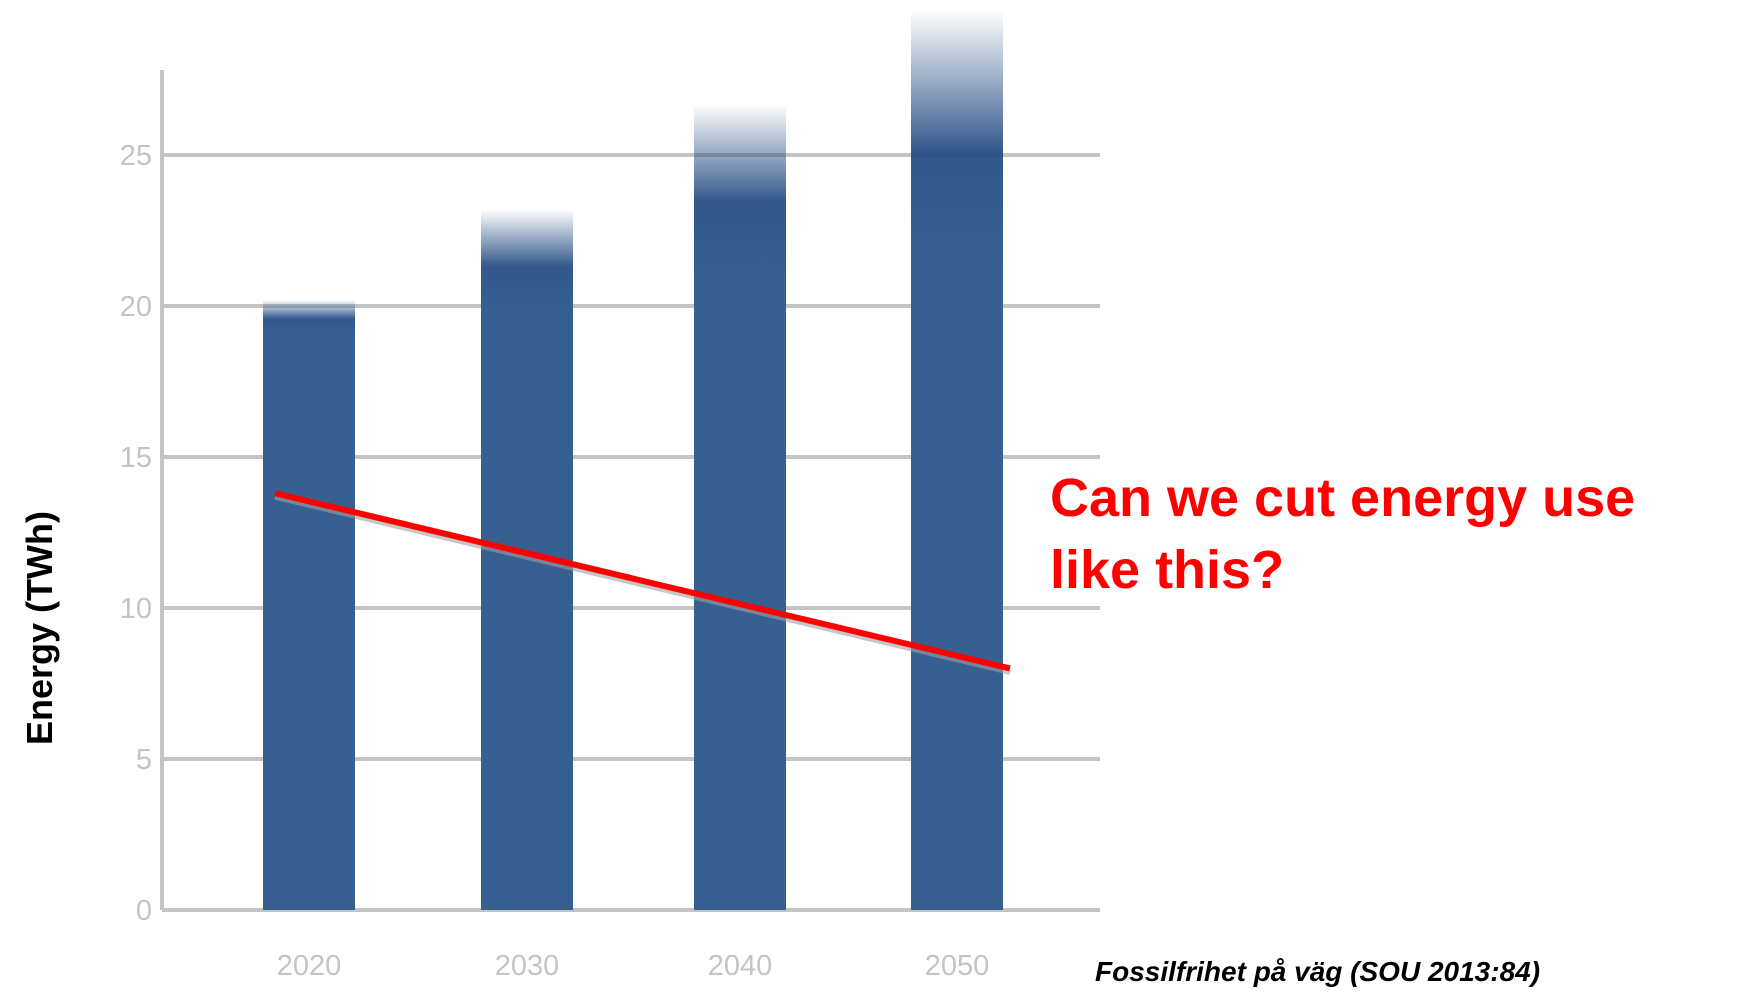 This screenshot has width=1754, height=995. What do you see at coordinates (309, 966) in the screenshot?
I see `x-tick-label-2020: 2020` at bounding box center [309, 966].